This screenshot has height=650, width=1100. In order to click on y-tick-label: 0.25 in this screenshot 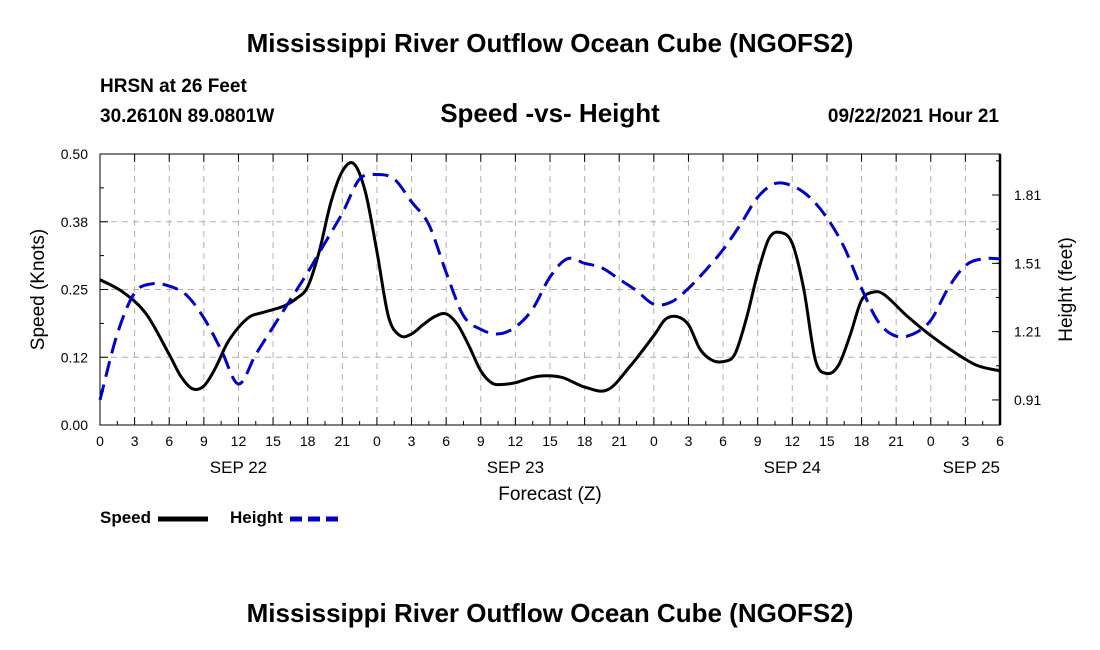, I will do `click(74, 290)`.